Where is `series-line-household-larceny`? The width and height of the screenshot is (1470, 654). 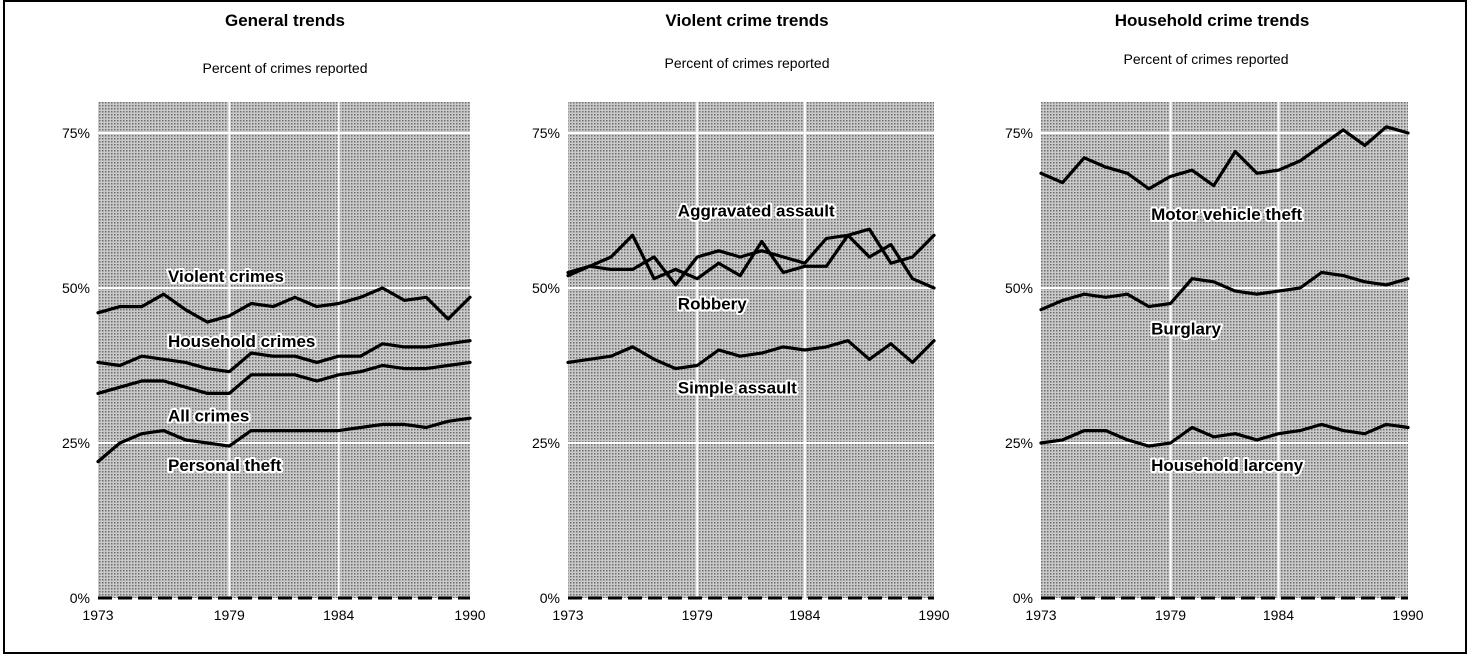 series-line-household-larceny is located at coordinates (1224, 435).